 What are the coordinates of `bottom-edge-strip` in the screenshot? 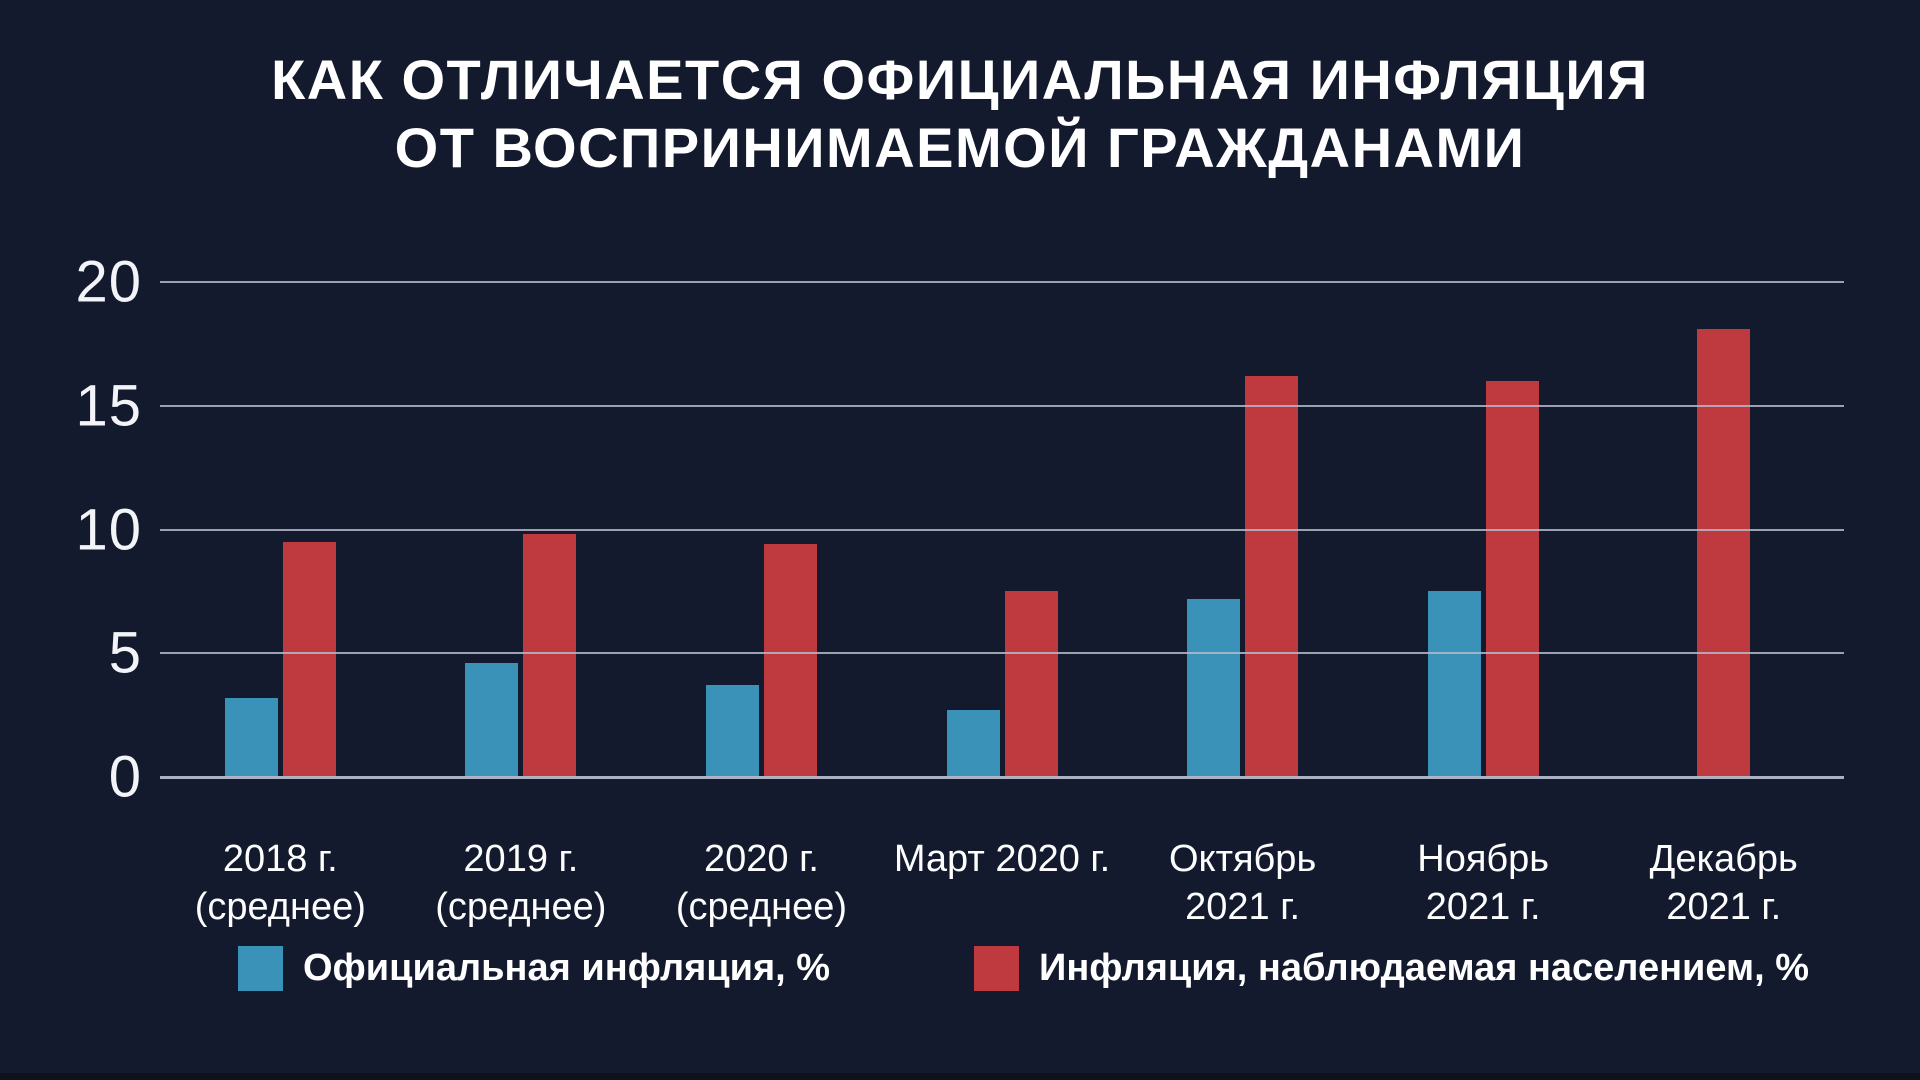 It's located at (960, 1076).